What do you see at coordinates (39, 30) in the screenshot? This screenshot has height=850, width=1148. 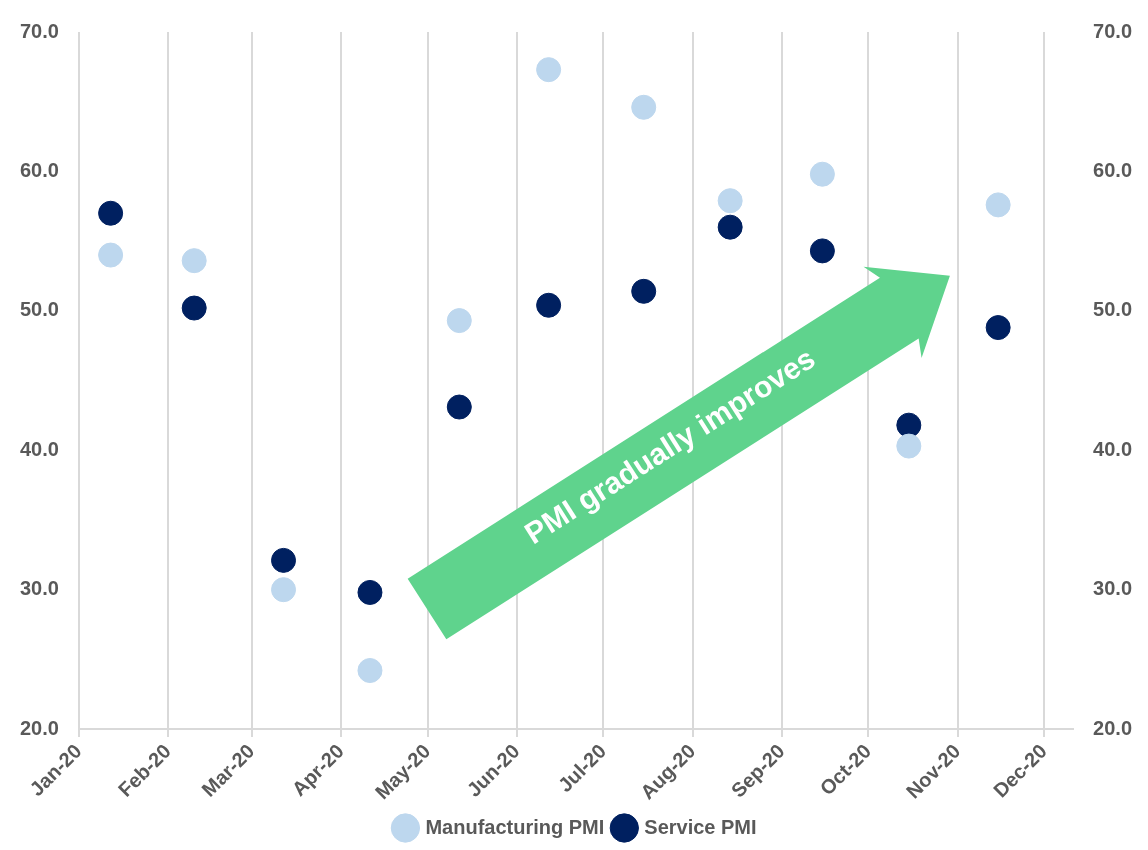 I see `y-tick-label: 70.0` at bounding box center [39, 30].